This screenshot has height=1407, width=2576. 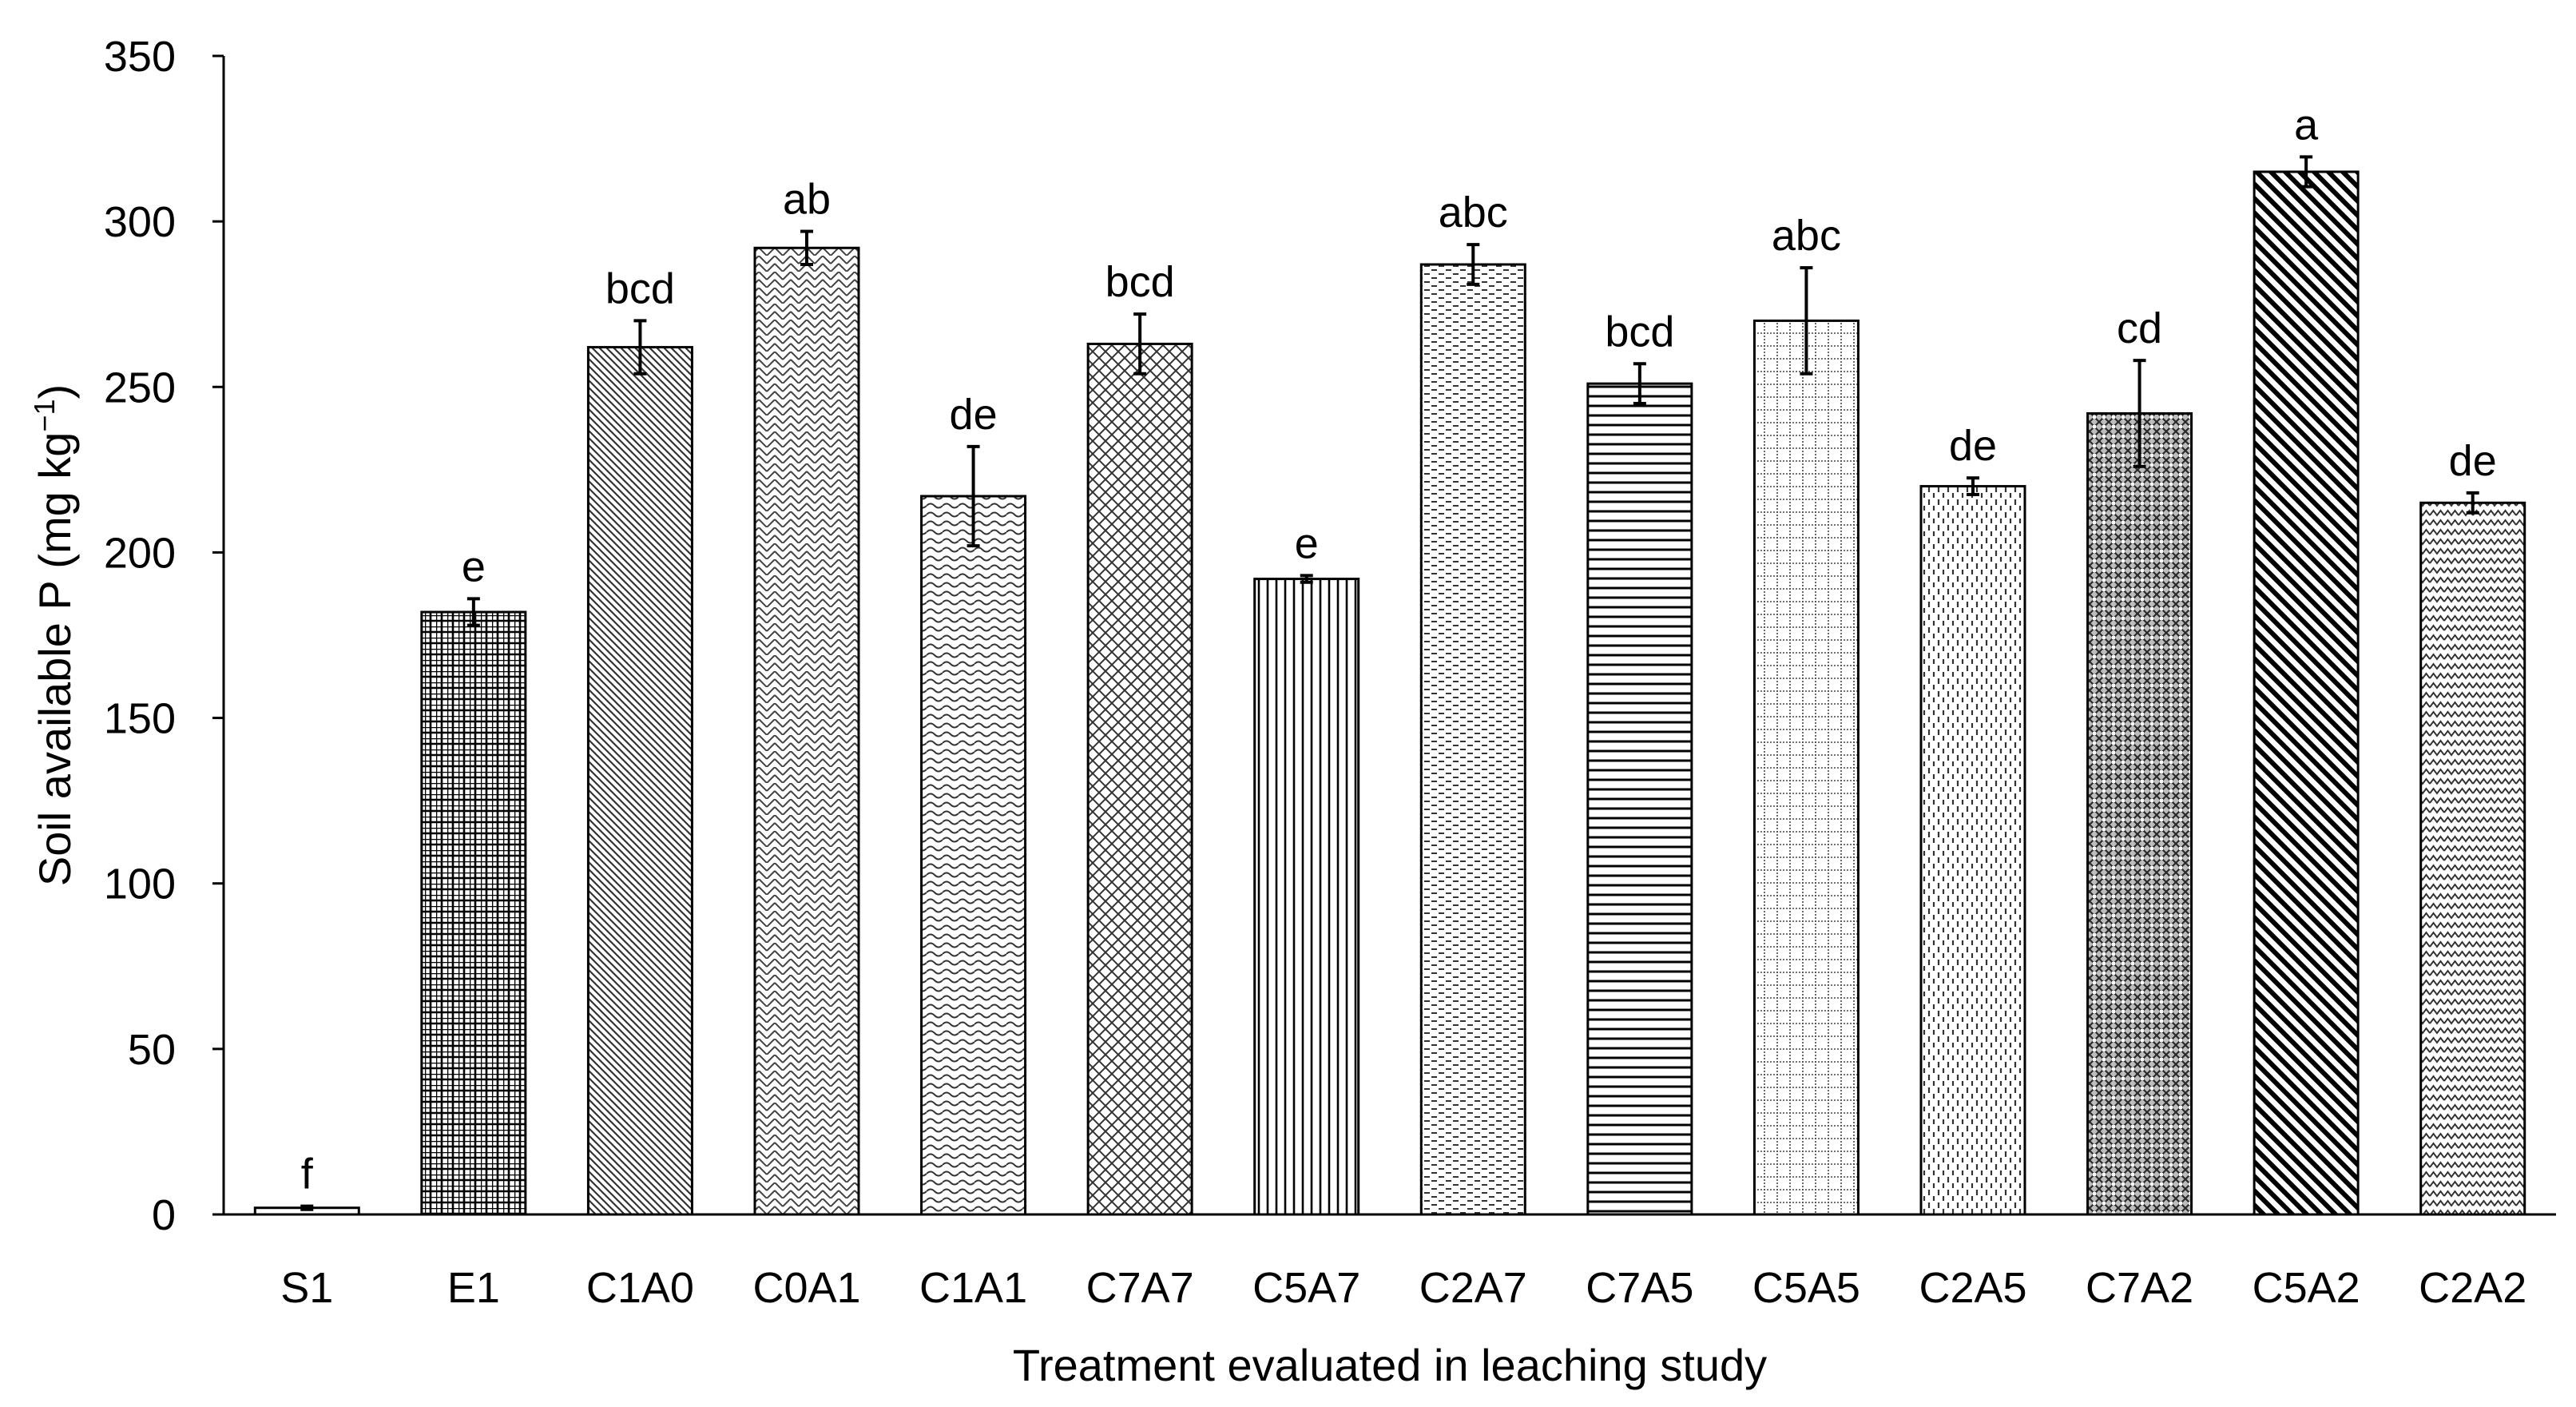 I want to click on x-tick-label: C2A7, so click(x=1473, y=1288).